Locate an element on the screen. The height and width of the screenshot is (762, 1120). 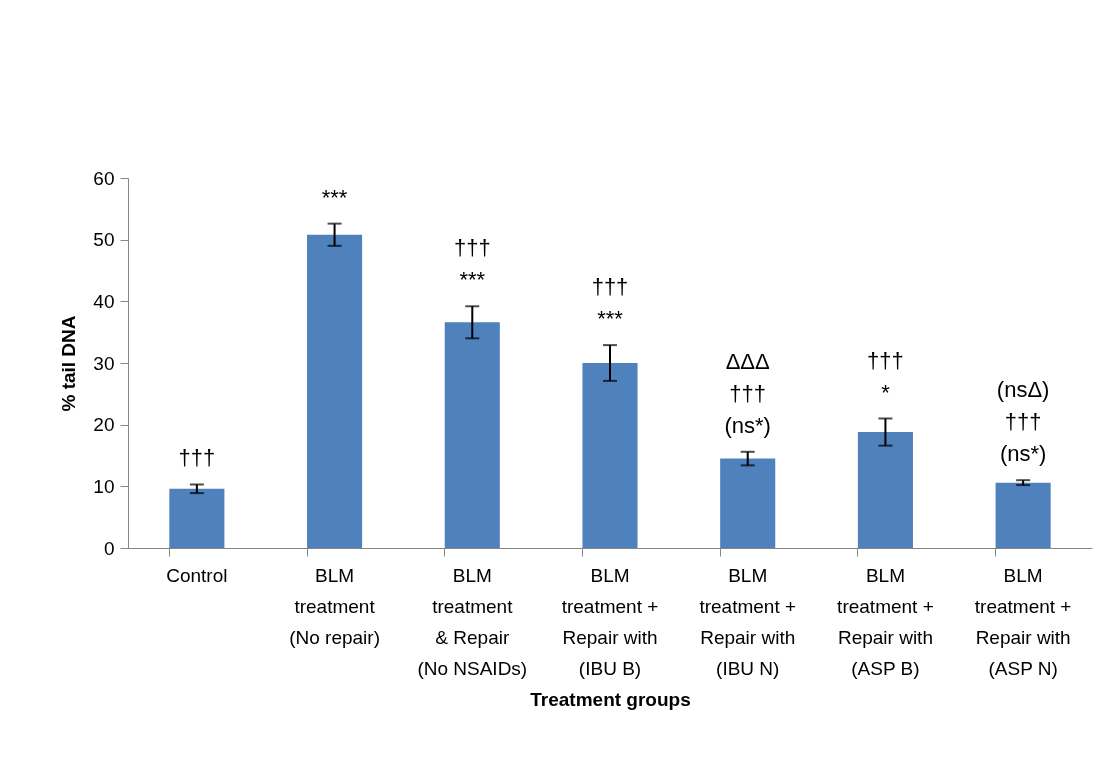
x-tick-label: BLM treatment + Repair with (IBU B) is located at coordinates (610, 621).